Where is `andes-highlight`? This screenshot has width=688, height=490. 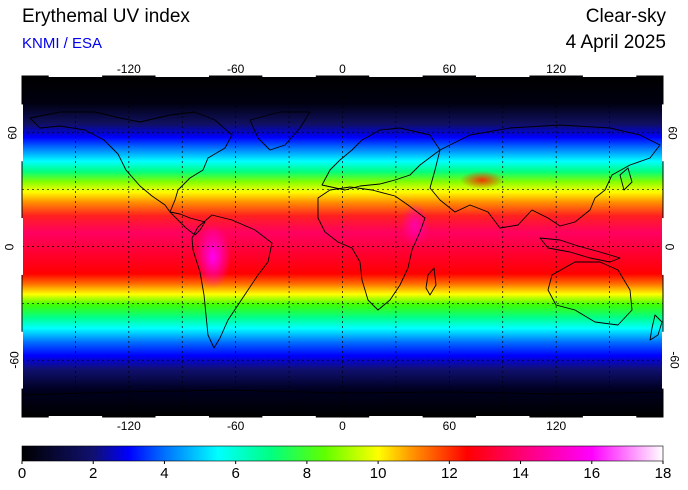 andes-highlight is located at coordinates (213, 257).